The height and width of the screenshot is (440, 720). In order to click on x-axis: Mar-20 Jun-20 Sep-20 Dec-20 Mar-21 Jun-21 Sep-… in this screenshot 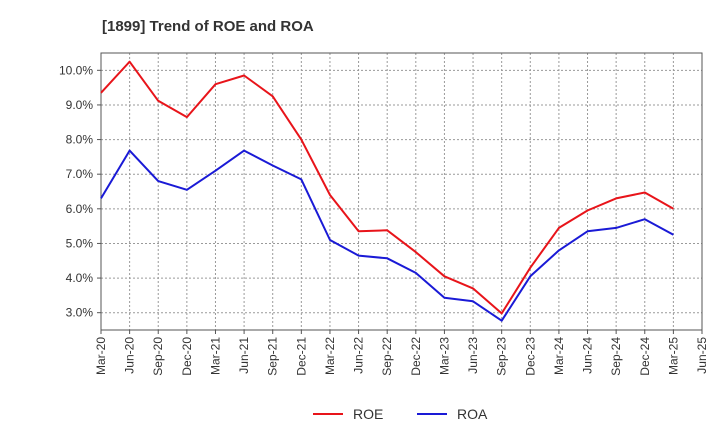, I will do `click(401, 353)`.